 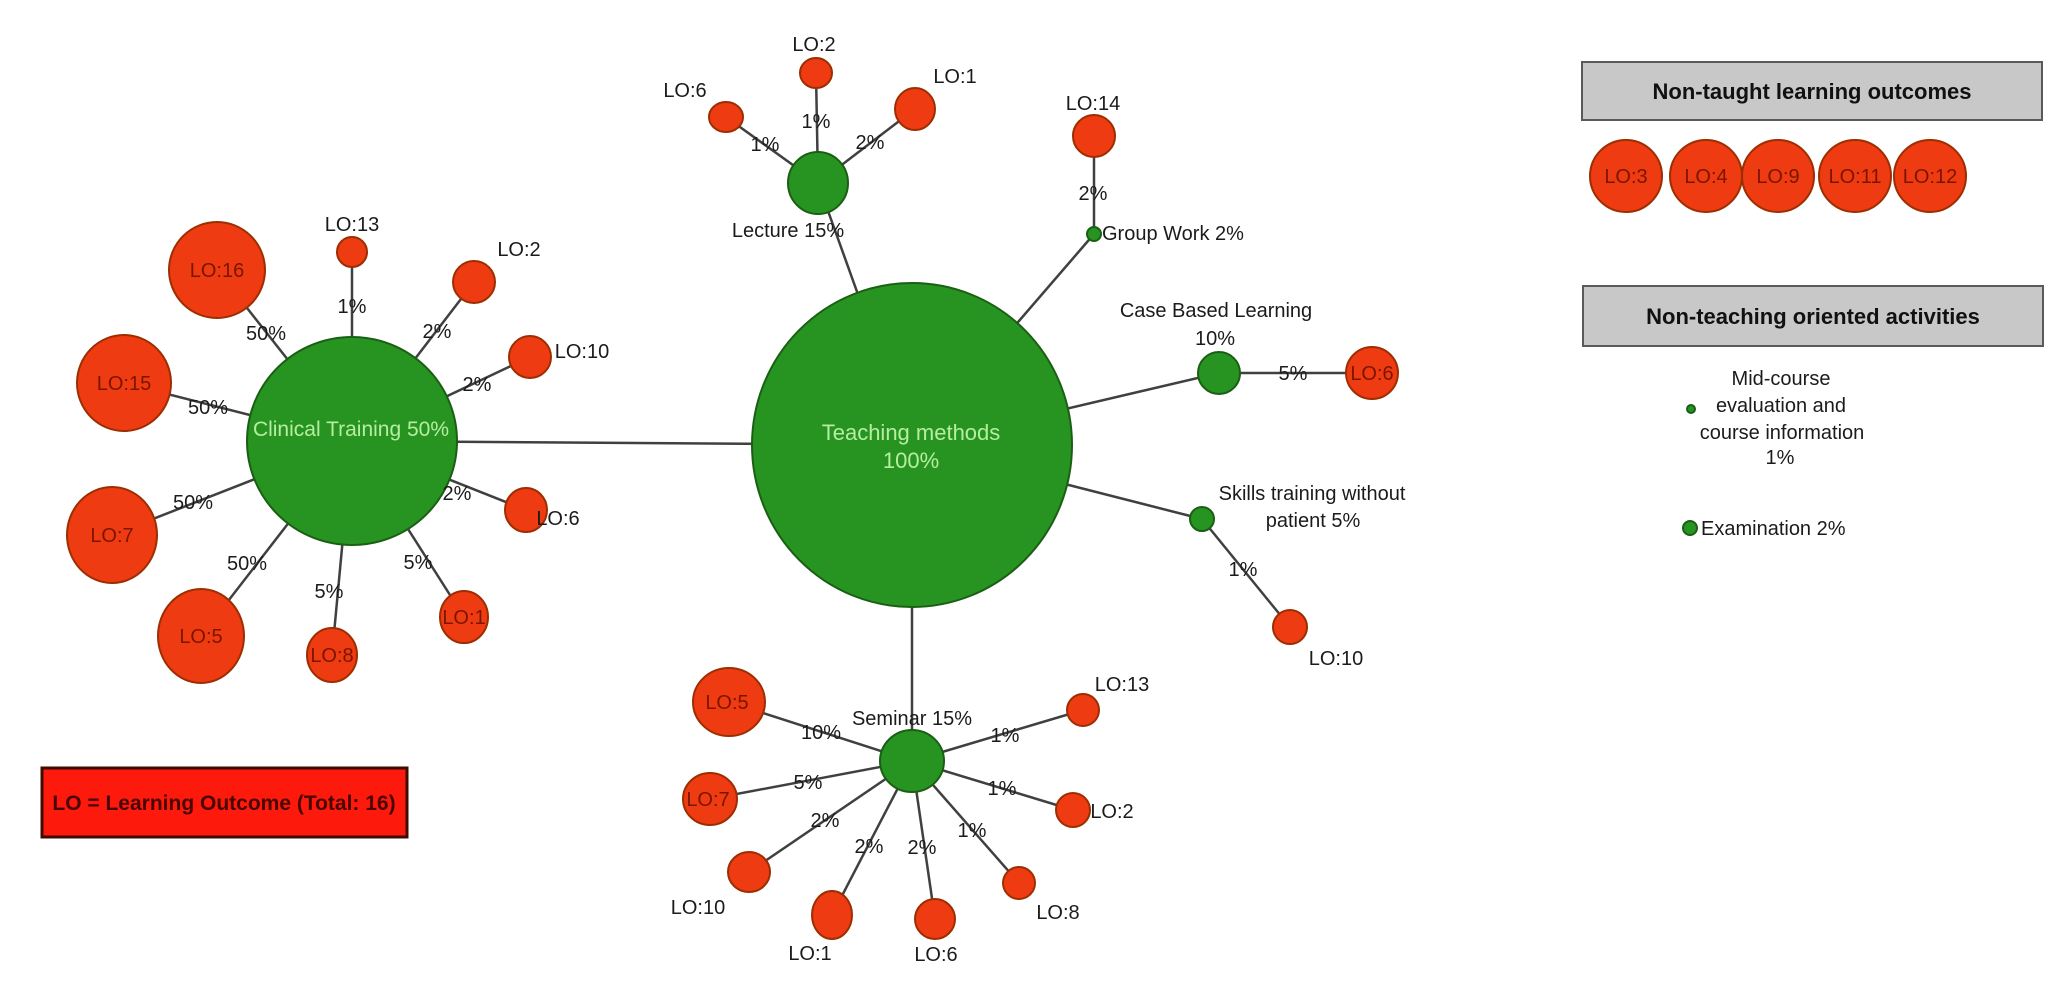 I want to click on non-taught-lo9-label: LO:9, so click(x=1777, y=177).